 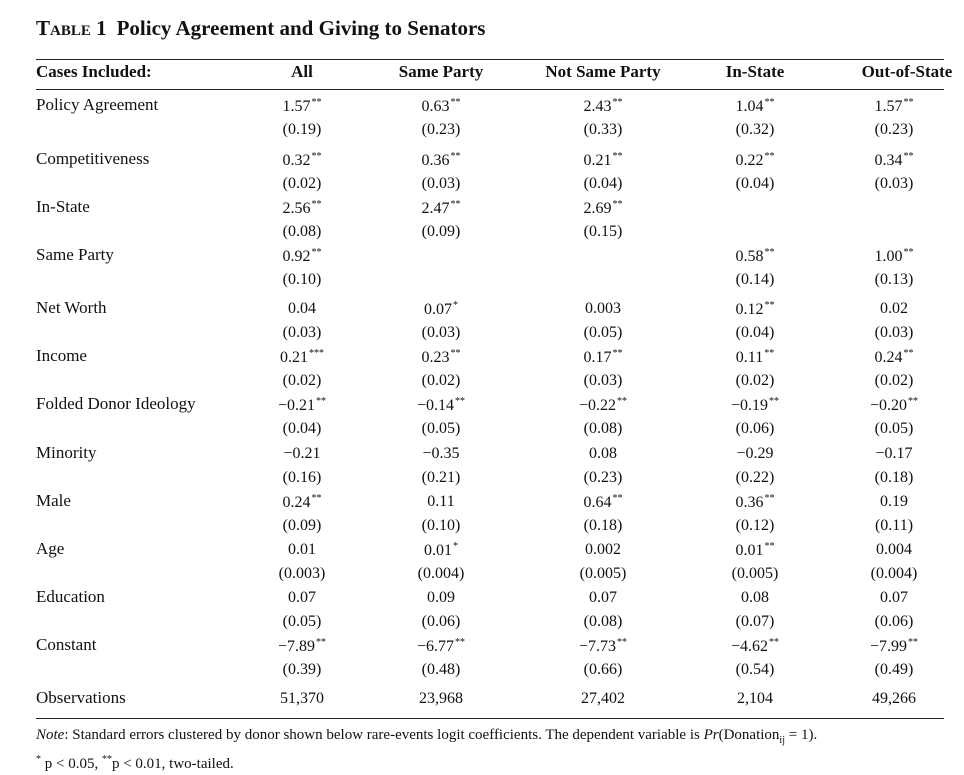 I want to click on coefficient-cell: −0.21**, so click(x=302, y=405).